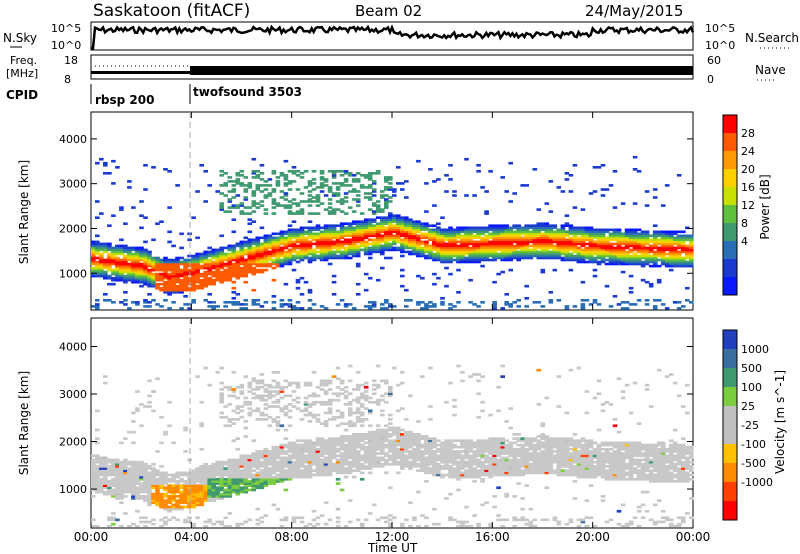  What do you see at coordinates (73, 273) in the screenshot?
I see `y-tick-label: 1000` at bounding box center [73, 273].